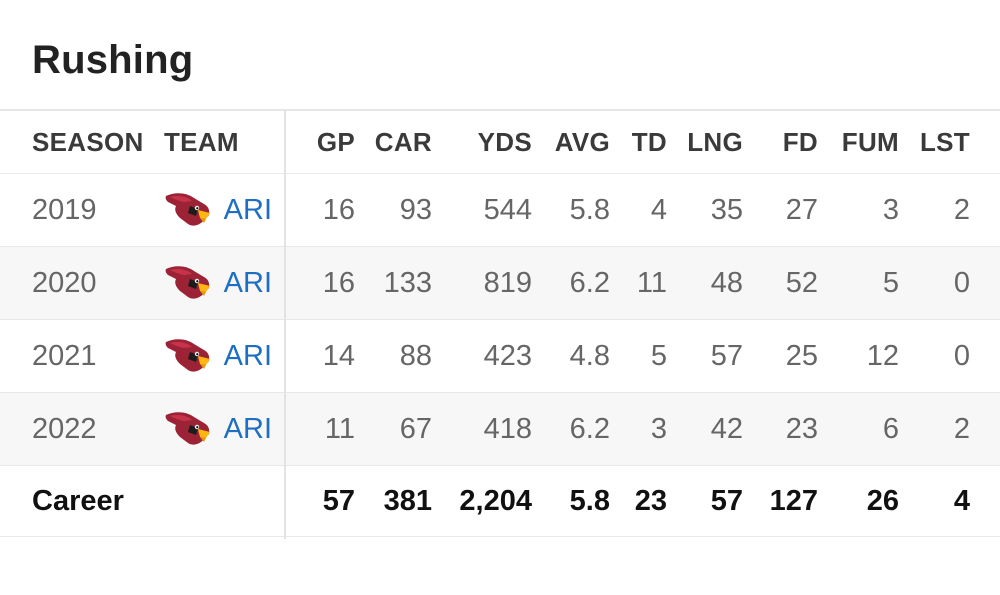 The height and width of the screenshot is (595, 1000). What do you see at coordinates (507, 428) in the screenshot?
I see `yds-cell: 418` at bounding box center [507, 428].